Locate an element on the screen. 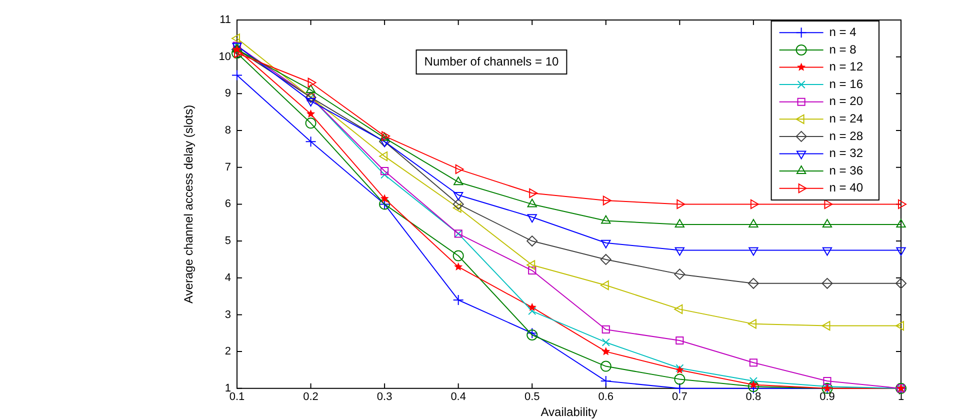  x-tick-label: 0.7 is located at coordinates (680, 397).